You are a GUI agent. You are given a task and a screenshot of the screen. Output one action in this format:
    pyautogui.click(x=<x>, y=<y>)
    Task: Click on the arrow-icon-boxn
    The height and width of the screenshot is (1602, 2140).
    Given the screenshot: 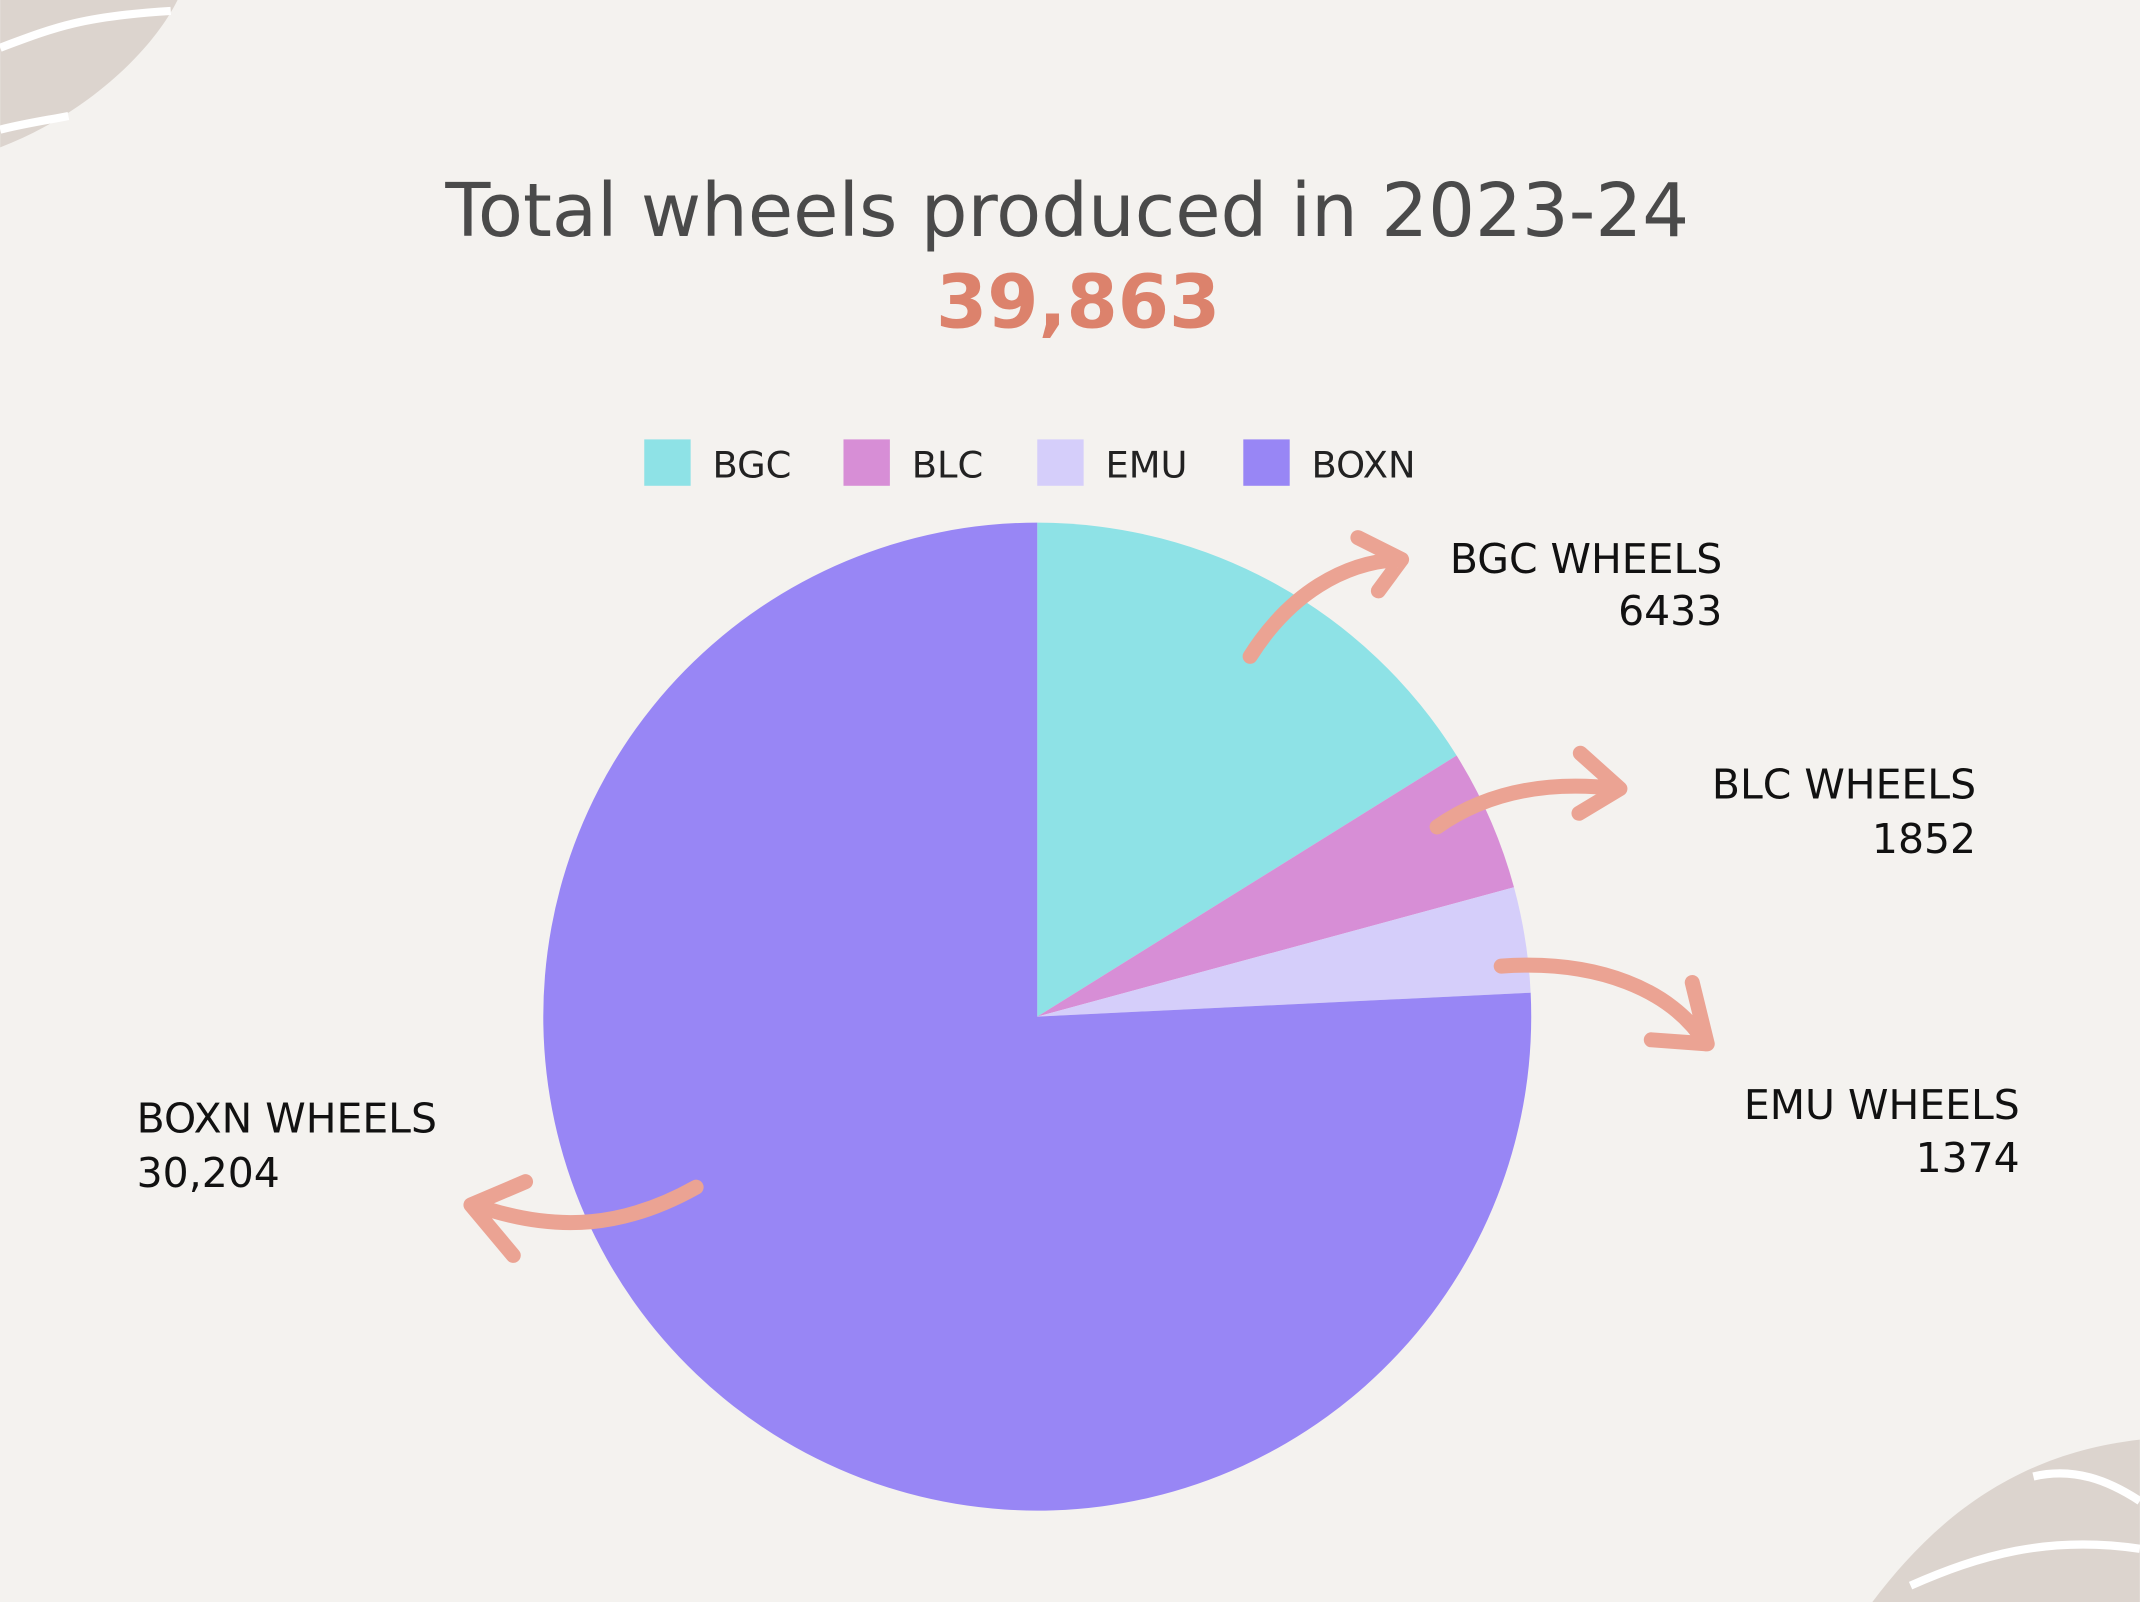 What is the action you would take?
    pyautogui.click(x=583, y=1218)
    